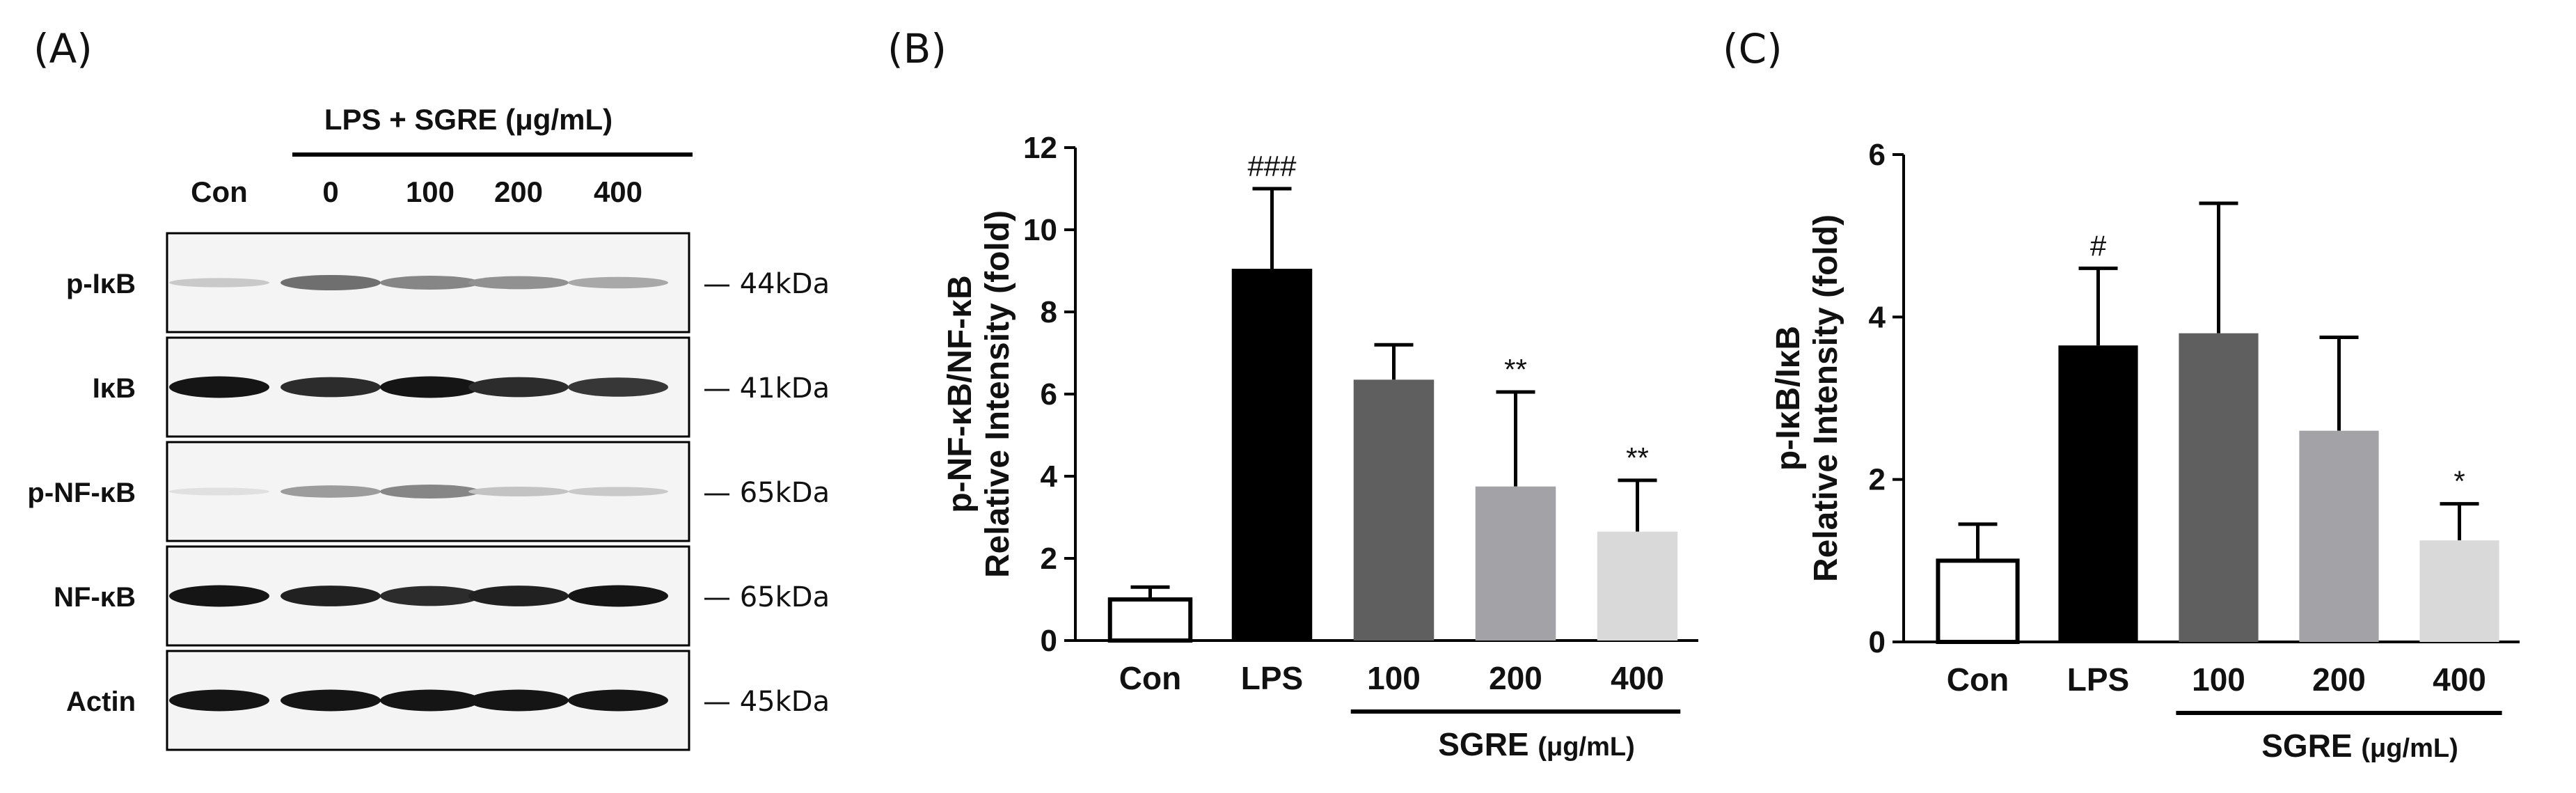 Image resolution: width=2576 pixels, height=793 pixels. What do you see at coordinates (1788, 398) in the screenshot?
I see `y-axis-label-line1: p-IκB/IκB` at bounding box center [1788, 398].